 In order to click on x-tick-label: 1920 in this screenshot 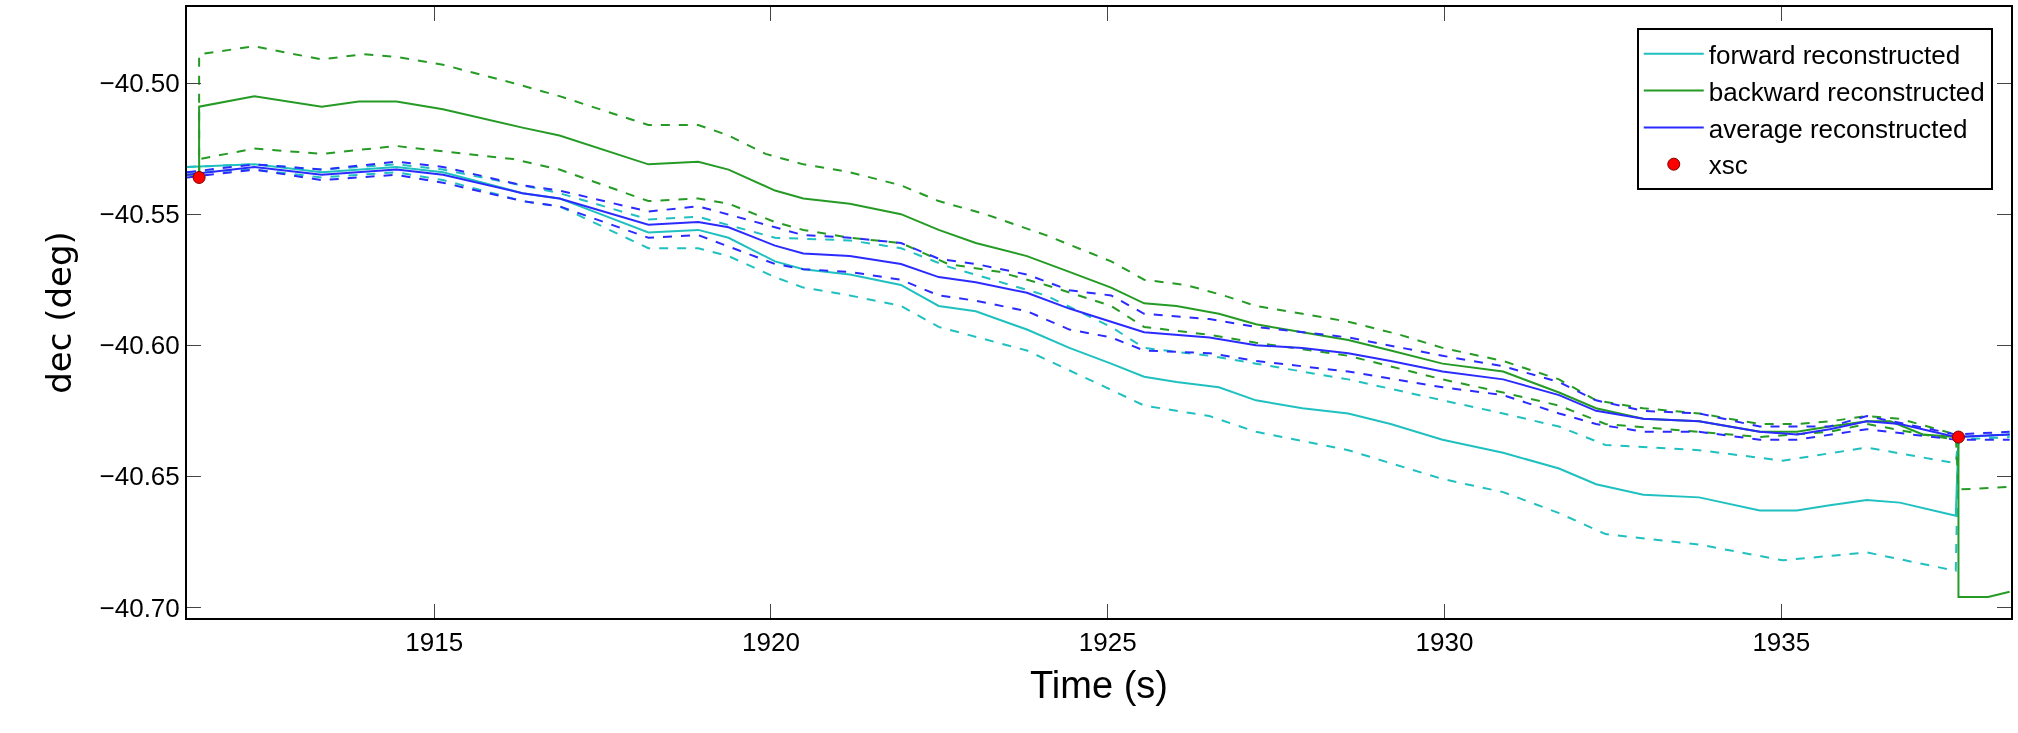, I will do `click(771, 642)`.